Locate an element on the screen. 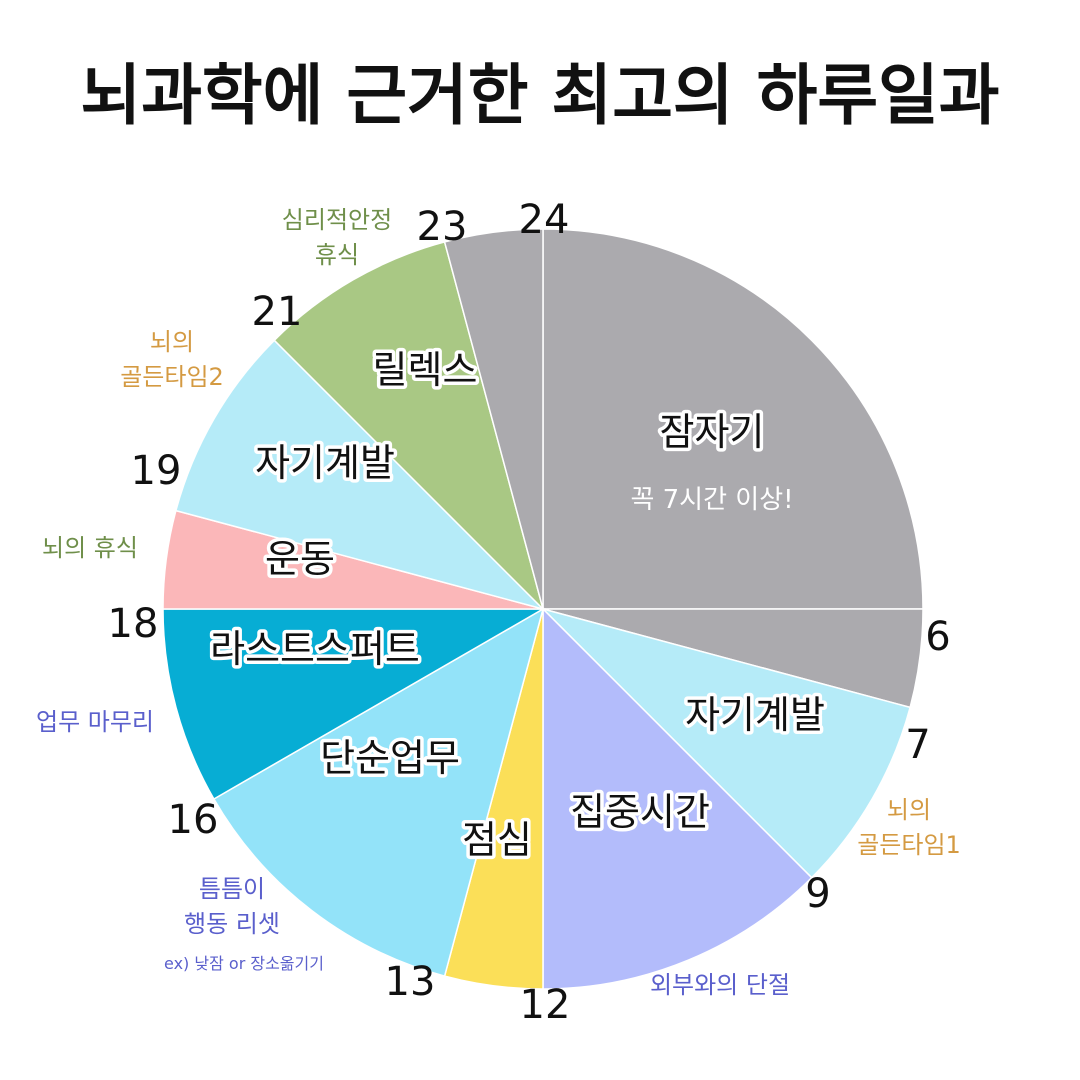 The height and width of the screenshot is (1080, 1080). annotation-text: 심리적안정 is located at coordinates (337, 220).